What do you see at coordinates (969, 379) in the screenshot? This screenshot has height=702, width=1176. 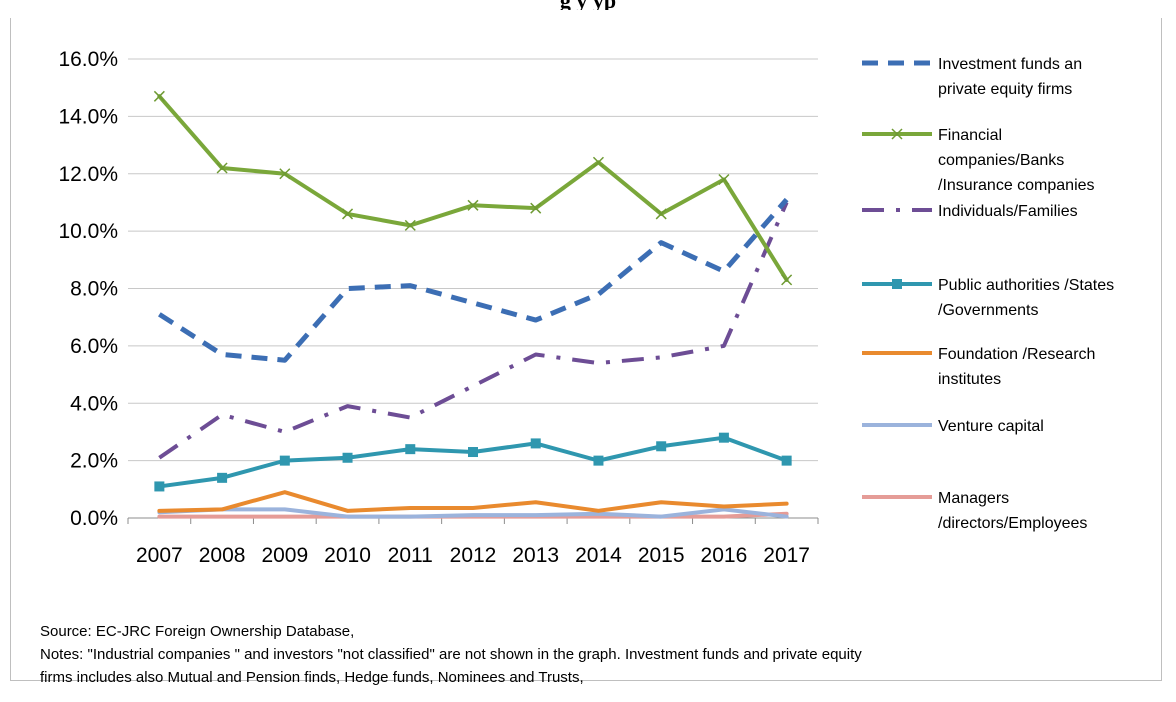 I see `legend-label: institutes` at bounding box center [969, 379].